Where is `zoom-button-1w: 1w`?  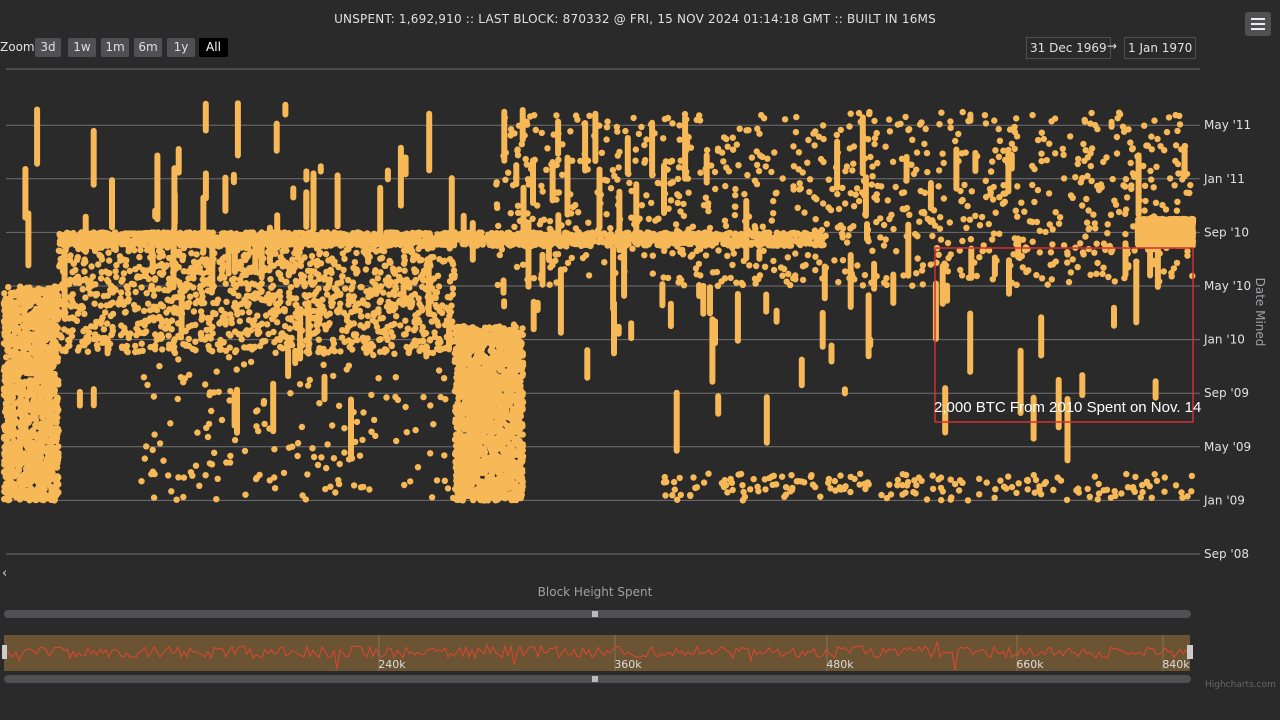 zoom-button-1w: 1w is located at coordinates (82, 47).